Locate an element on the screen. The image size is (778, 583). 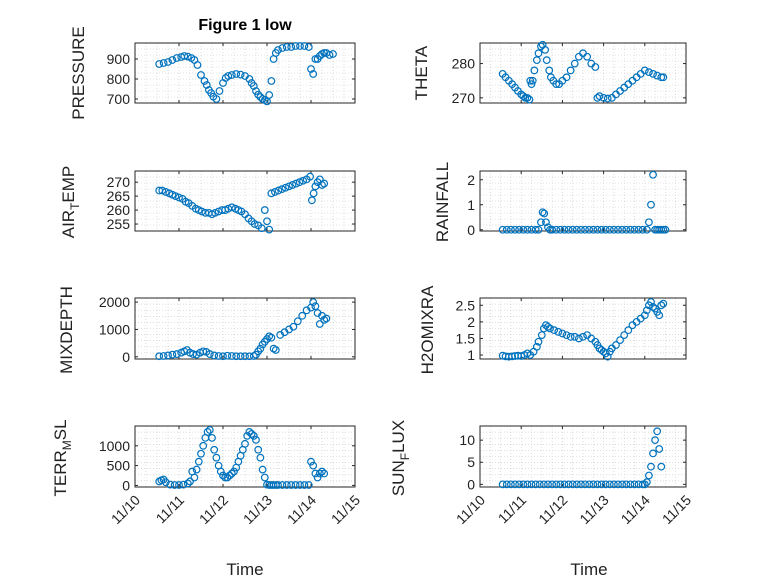
y-tick-label: 270 is located at coordinates (464, 98).